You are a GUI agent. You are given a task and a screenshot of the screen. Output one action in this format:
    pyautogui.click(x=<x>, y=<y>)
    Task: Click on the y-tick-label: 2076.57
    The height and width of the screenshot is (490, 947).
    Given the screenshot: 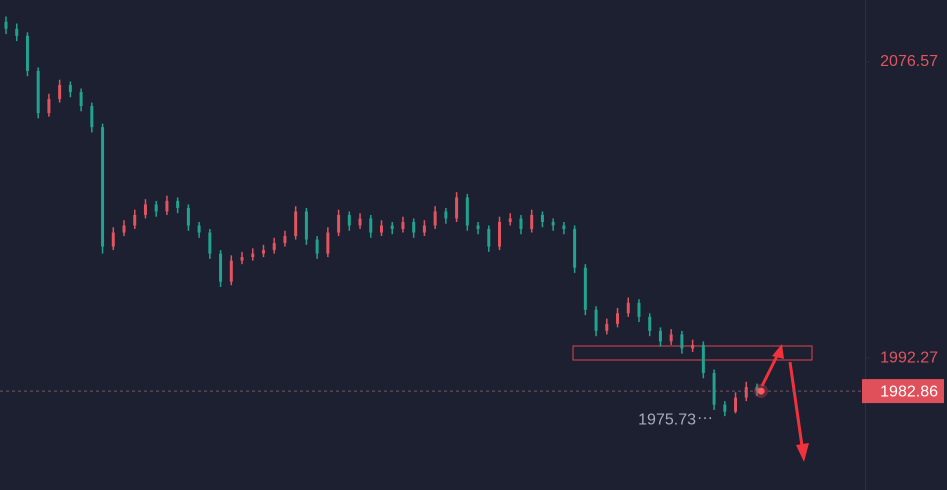 What is the action you would take?
    pyautogui.click(x=909, y=61)
    